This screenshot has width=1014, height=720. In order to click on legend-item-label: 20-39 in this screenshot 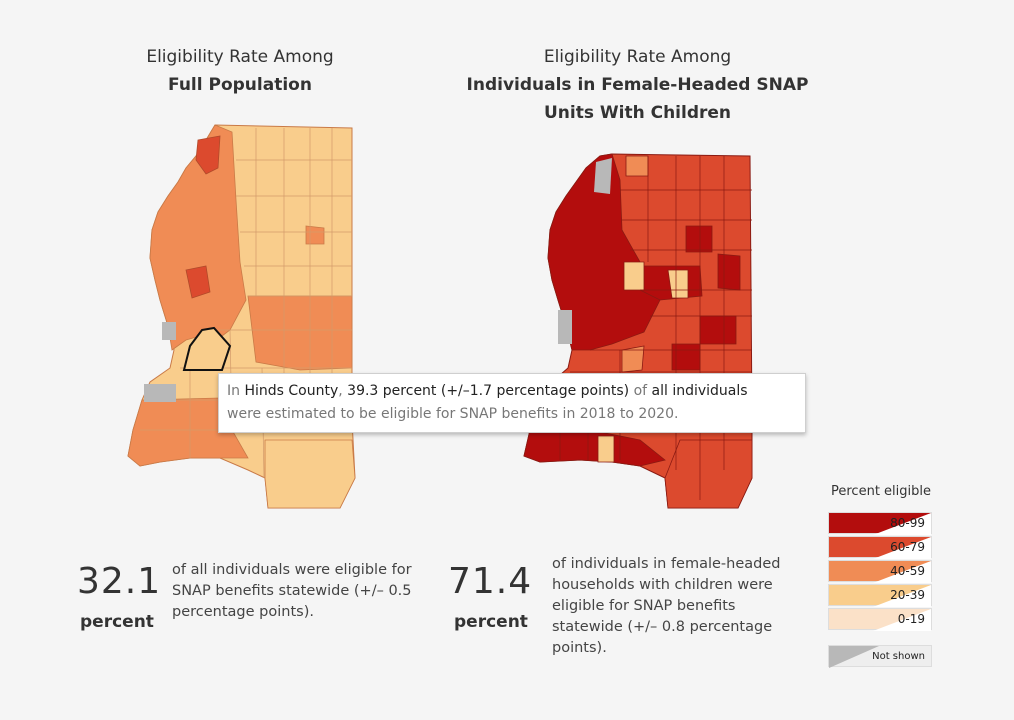, I will do `click(907, 595)`.